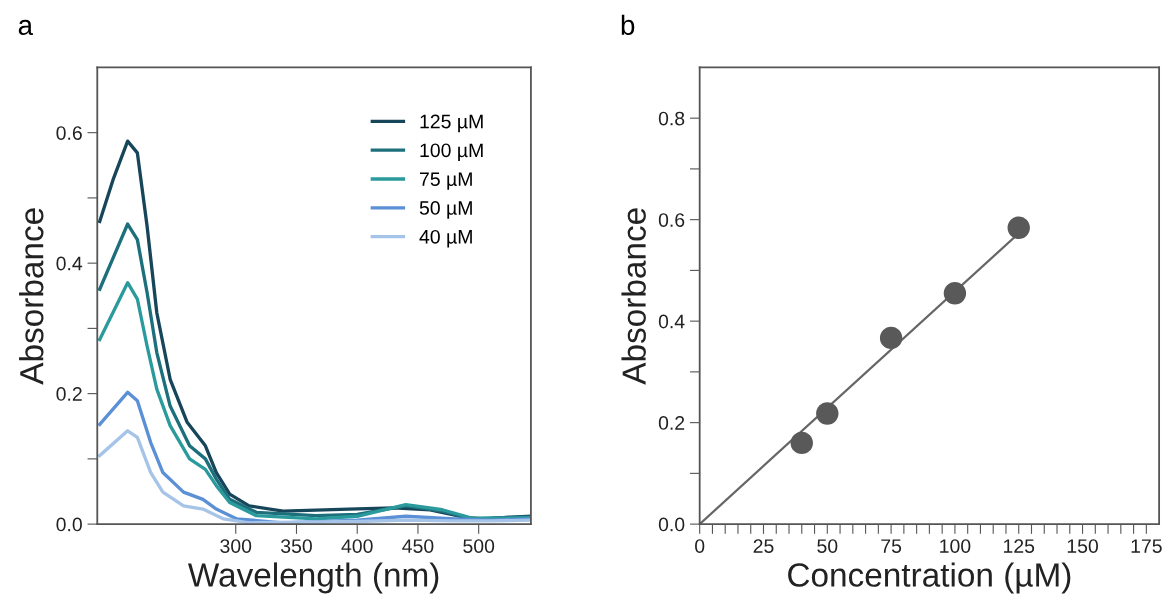 Image resolution: width=1172 pixels, height=613 pixels. I want to click on x-tick-label: 100, so click(955, 546).